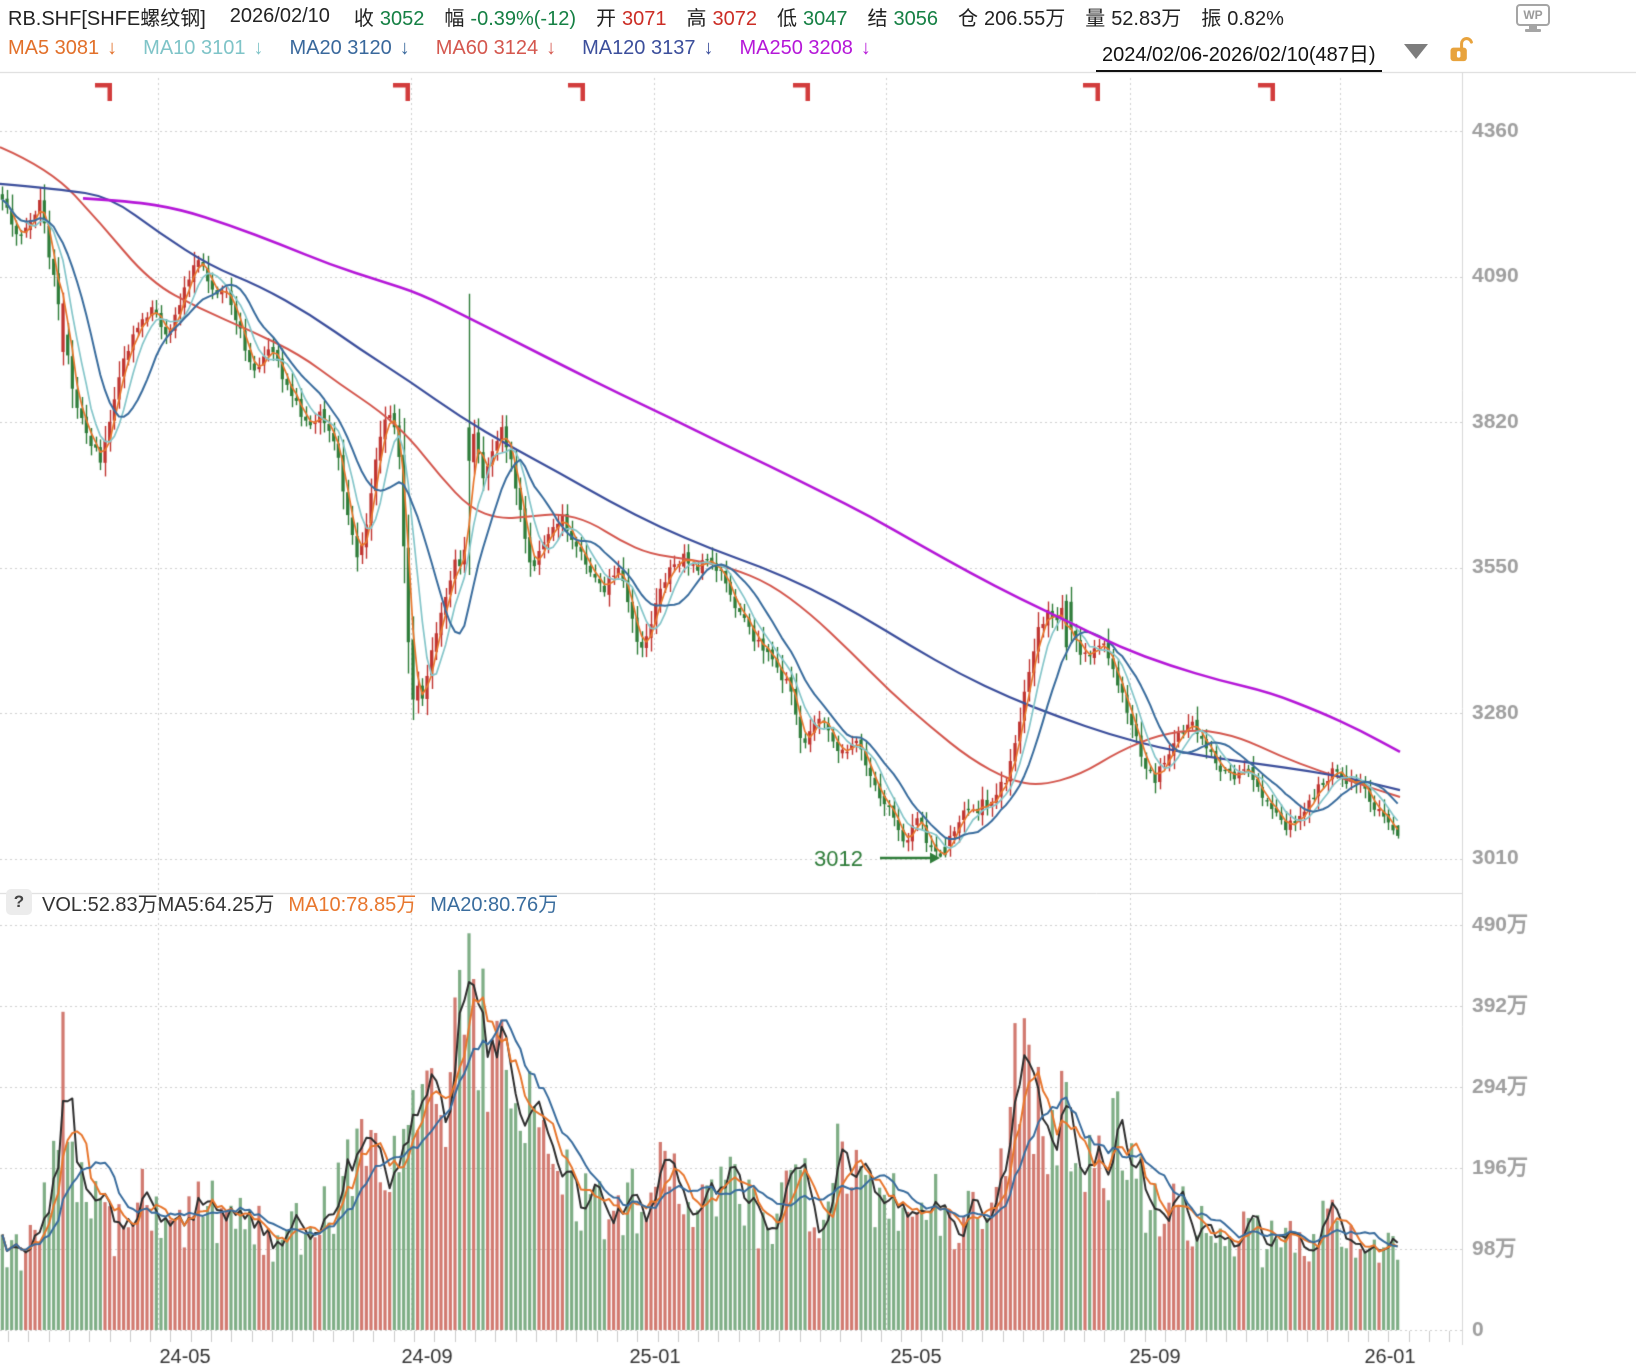 The image size is (1636, 1370). What do you see at coordinates (631, 18) in the screenshot?
I see `quote-field-开: 开 3071` at bounding box center [631, 18].